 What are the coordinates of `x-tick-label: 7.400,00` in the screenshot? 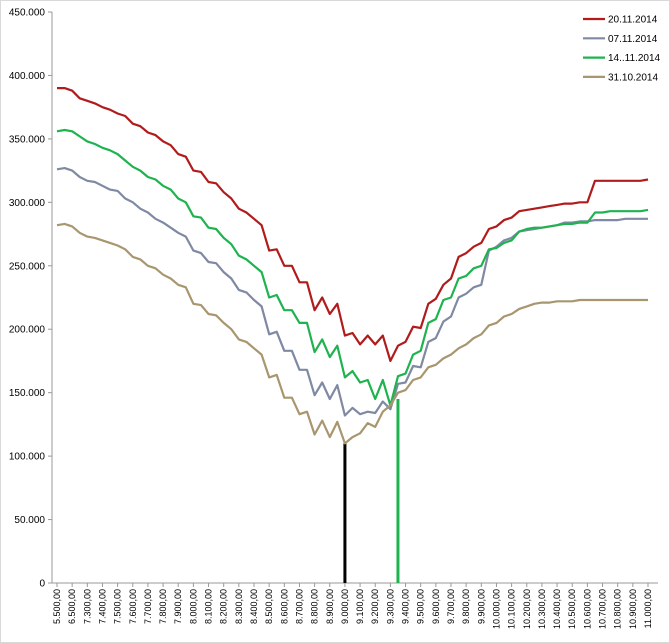 It's located at (102, 606).